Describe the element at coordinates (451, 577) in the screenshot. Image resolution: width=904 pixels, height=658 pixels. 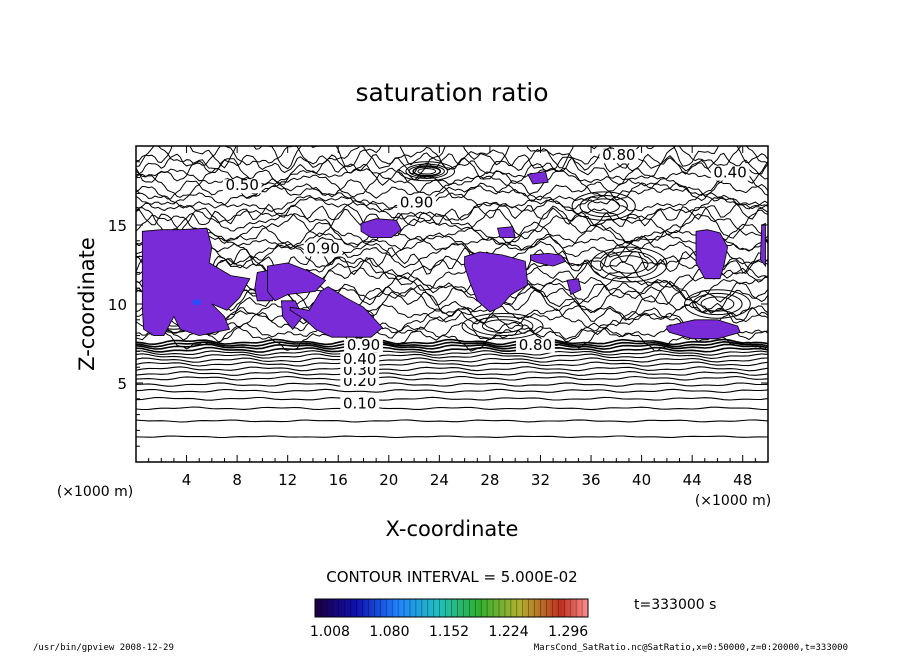
I see `contour-interval-label: CONTOUR INTERVAL = 5.000E-02` at that location.